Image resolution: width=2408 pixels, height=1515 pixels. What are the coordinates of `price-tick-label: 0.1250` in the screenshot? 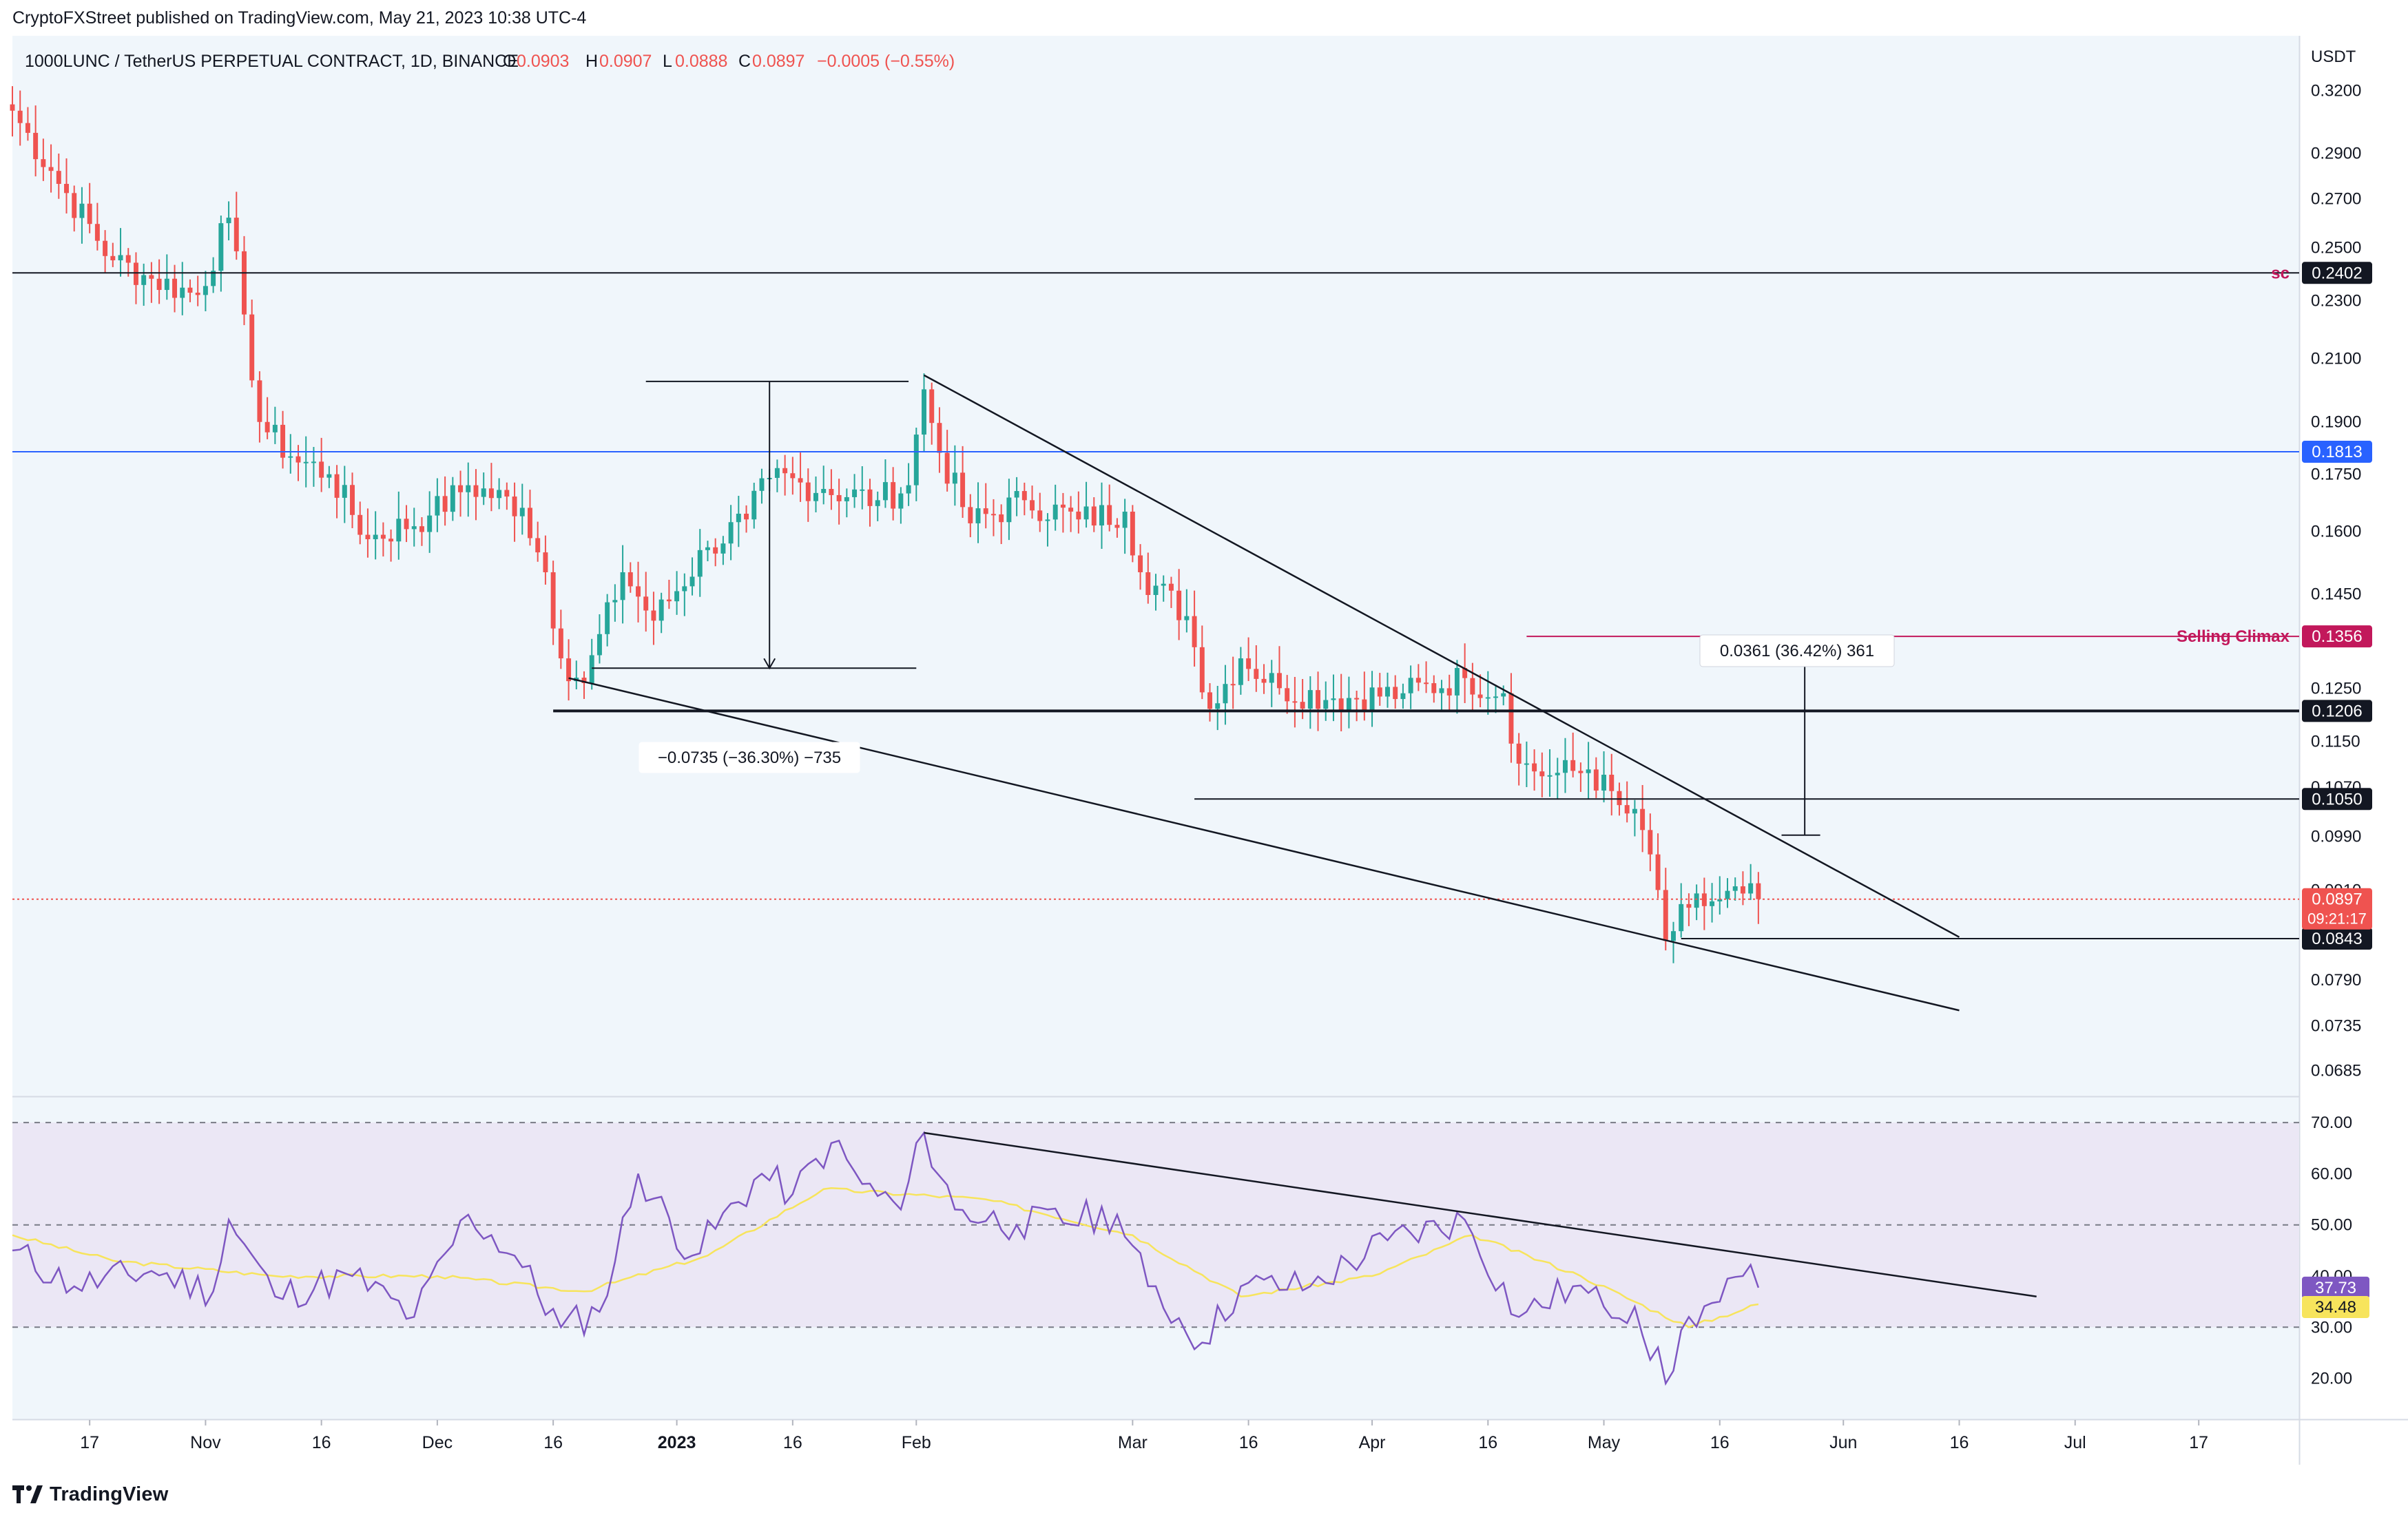 It's located at (2336, 688).